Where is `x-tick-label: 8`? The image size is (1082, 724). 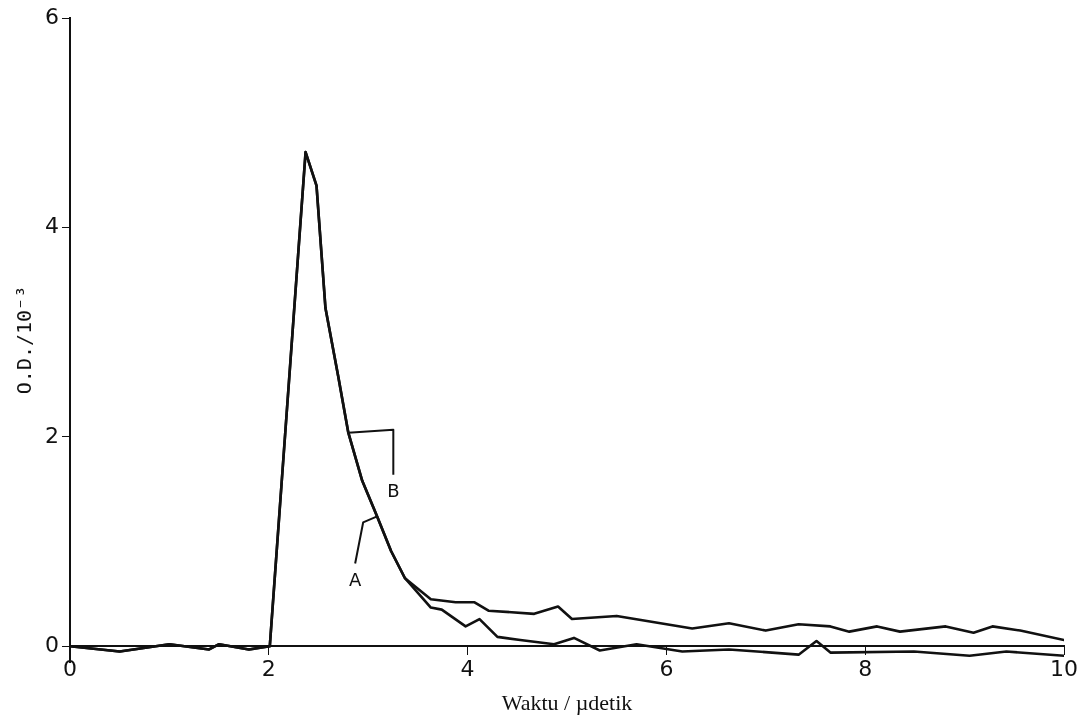
x-tick-label: 8 is located at coordinates (865, 669).